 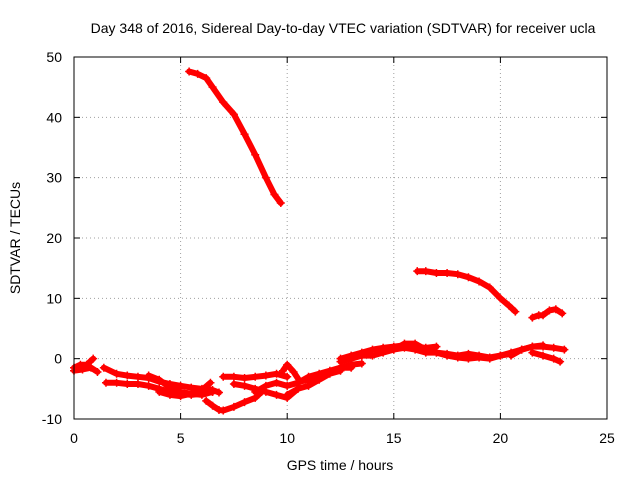 What do you see at coordinates (74, 438) in the screenshot?
I see `x-tick-label: 0` at bounding box center [74, 438].